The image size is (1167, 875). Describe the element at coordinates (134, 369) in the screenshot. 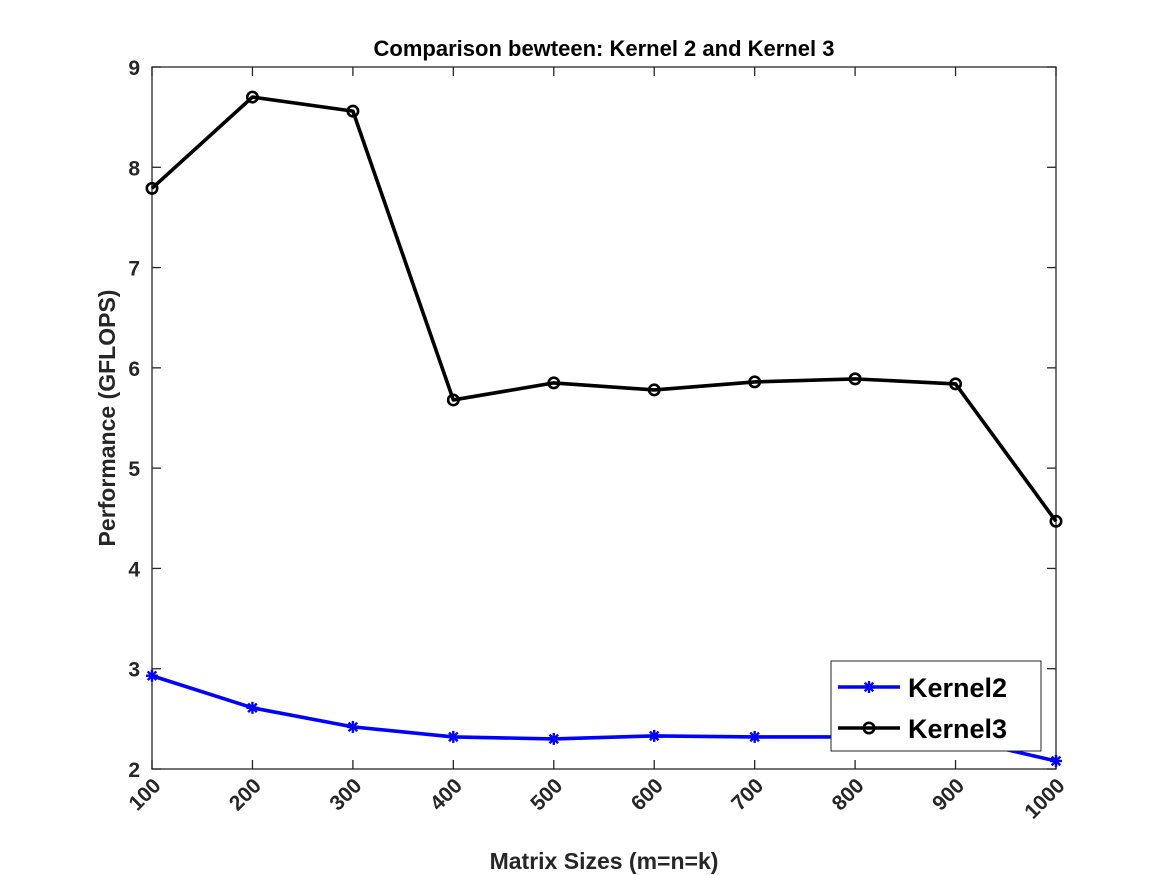

I see `y-tick-label: 6` at that location.